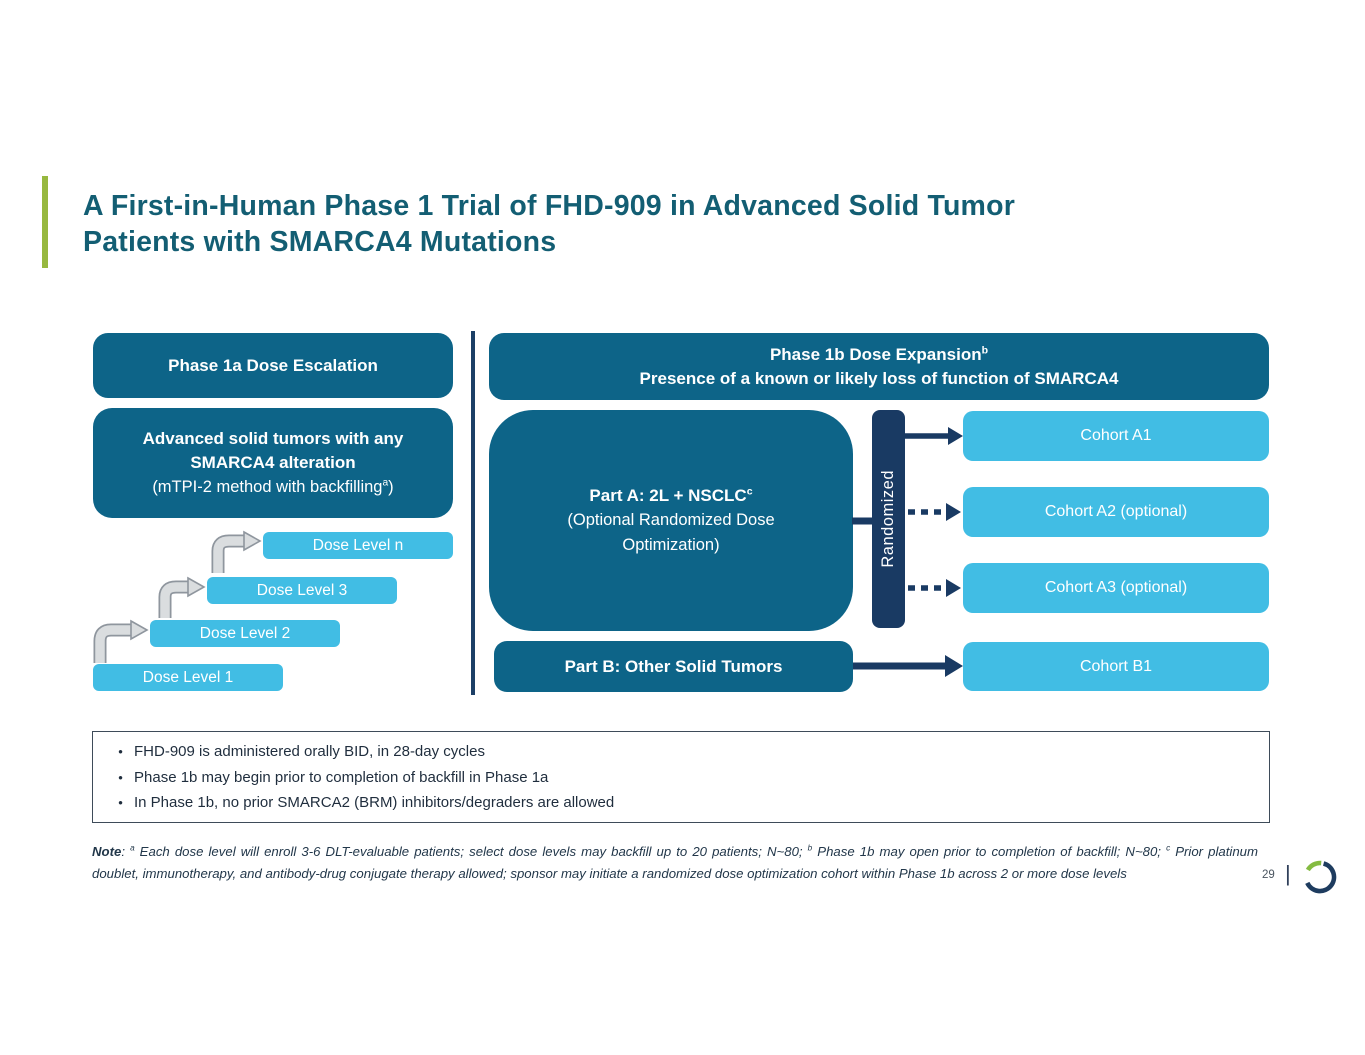  I want to click on criteria-method-text: (mTPI-2 method with backfilling, so click(267, 487).